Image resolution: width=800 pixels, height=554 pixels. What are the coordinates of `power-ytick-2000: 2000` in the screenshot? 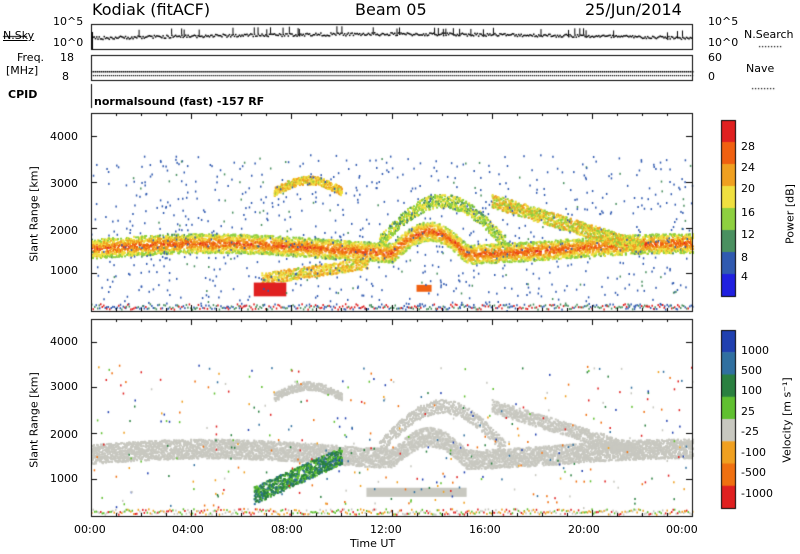 It's located at (64, 230).